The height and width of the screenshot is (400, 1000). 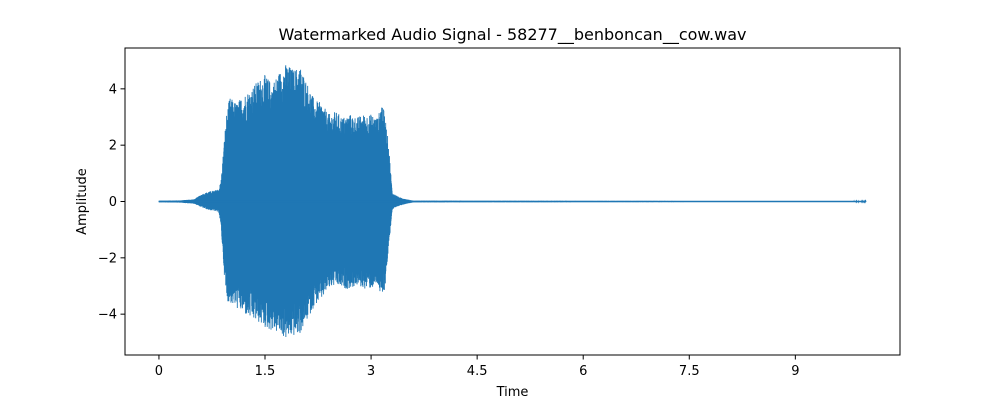 What do you see at coordinates (371, 371) in the screenshot?
I see `x-tick-label: 3` at bounding box center [371, 371].